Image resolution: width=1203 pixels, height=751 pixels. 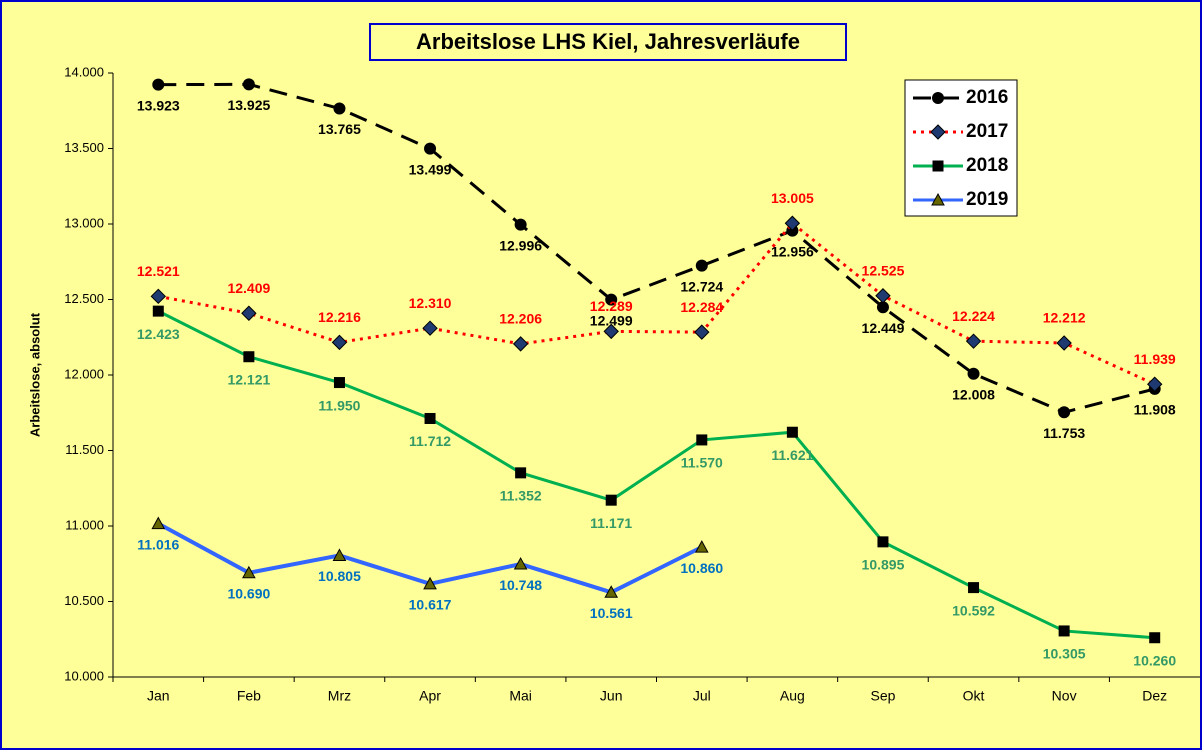 What do you see at coordinates (521, 496) in the screenshot?
I see `data-label: 11.352` at bounding box center [521, 496].